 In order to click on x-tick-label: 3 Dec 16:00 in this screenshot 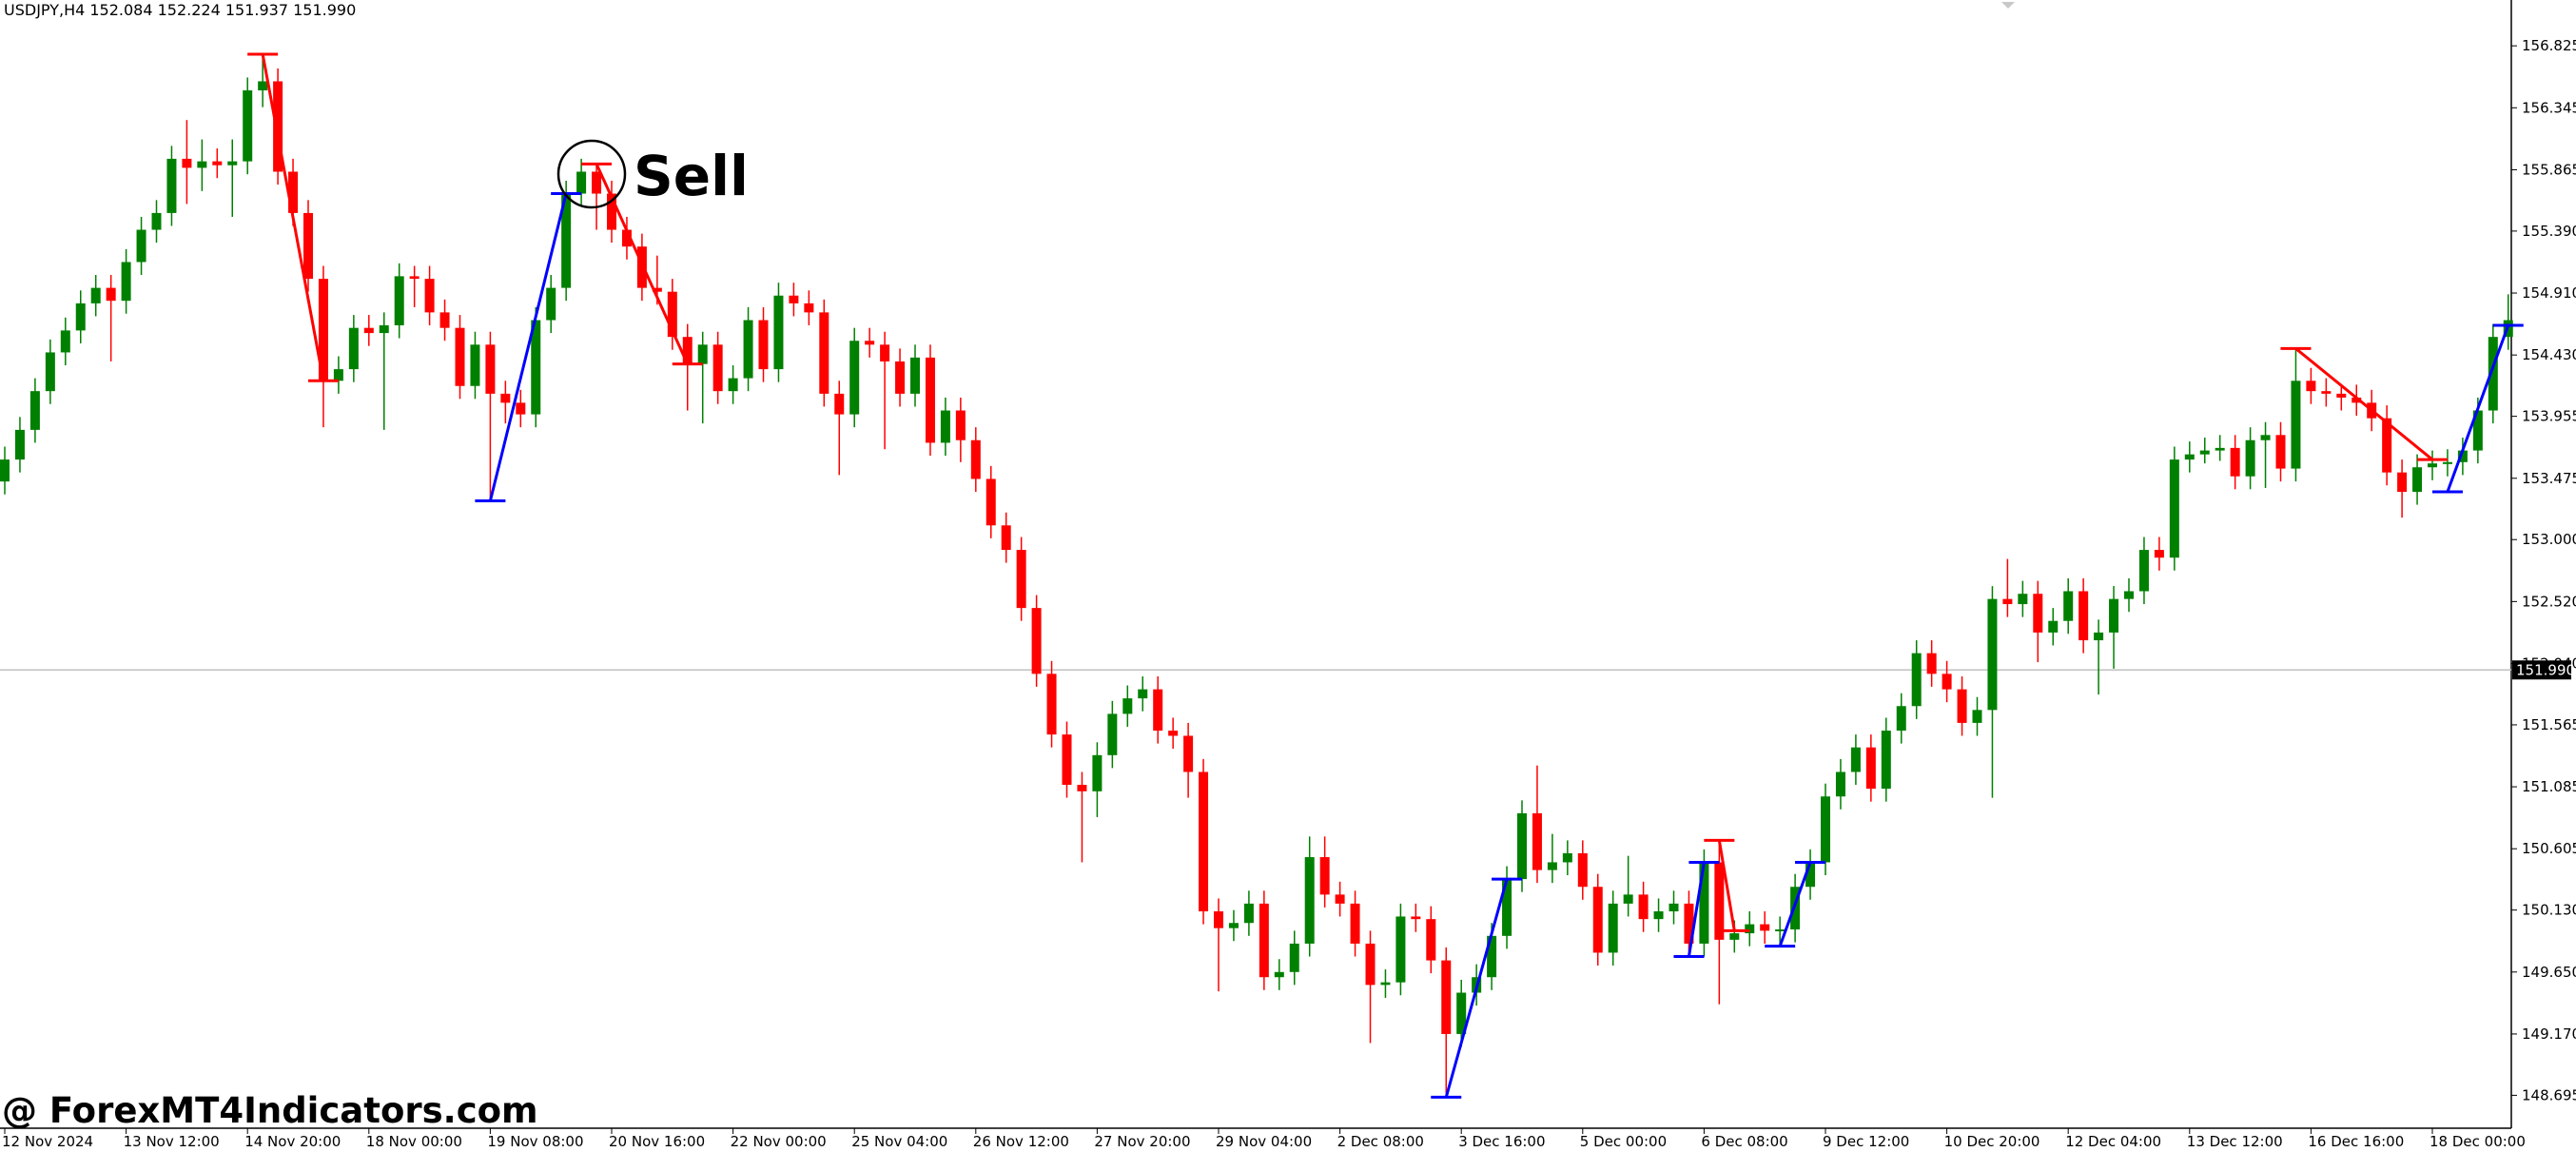, I will do `click(1502, 1141)`.